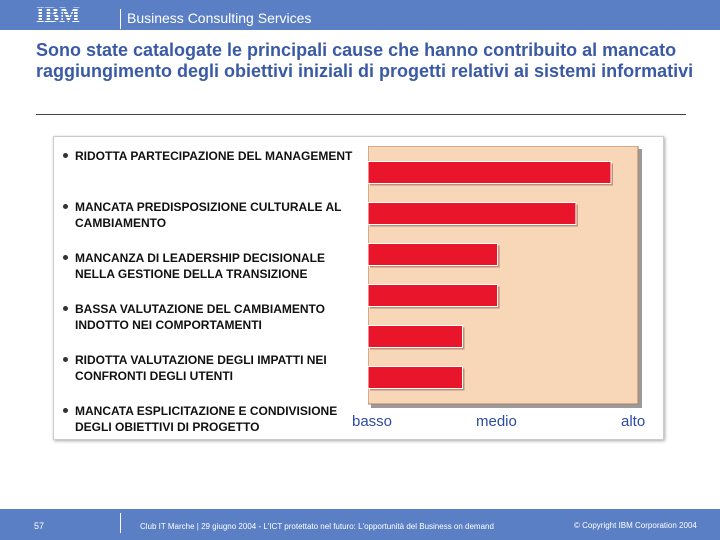  What do you see at coordinates (219, 18) in the screenshot?
I see `section-title: Business Consulting Services` at bounding box center [219, 18].